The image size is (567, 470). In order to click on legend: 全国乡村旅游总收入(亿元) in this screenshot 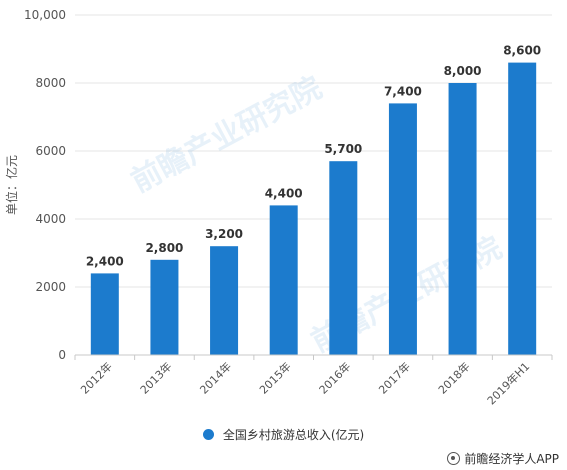, I will do `click(283, 434)`.